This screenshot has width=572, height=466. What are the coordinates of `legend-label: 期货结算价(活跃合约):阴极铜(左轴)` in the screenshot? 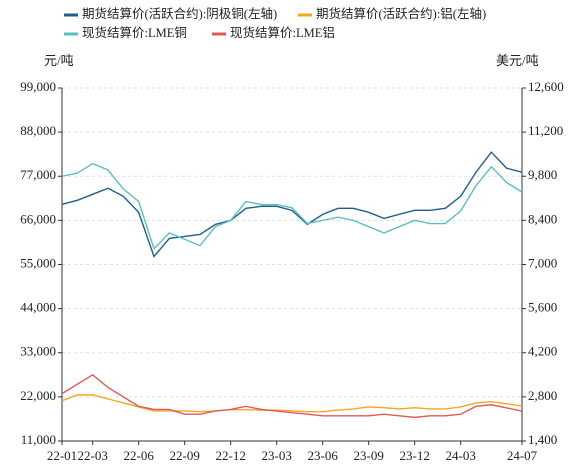 It's located at (179, 13).